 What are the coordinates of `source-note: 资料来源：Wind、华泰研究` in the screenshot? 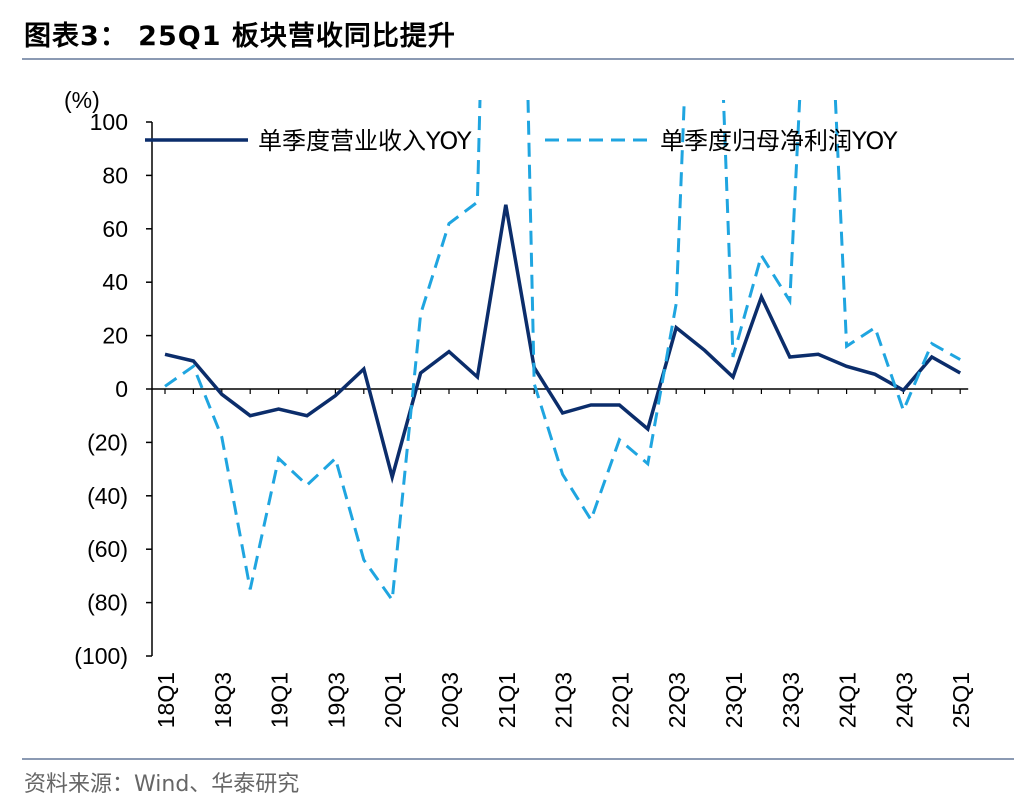 It's located at (162, 784).